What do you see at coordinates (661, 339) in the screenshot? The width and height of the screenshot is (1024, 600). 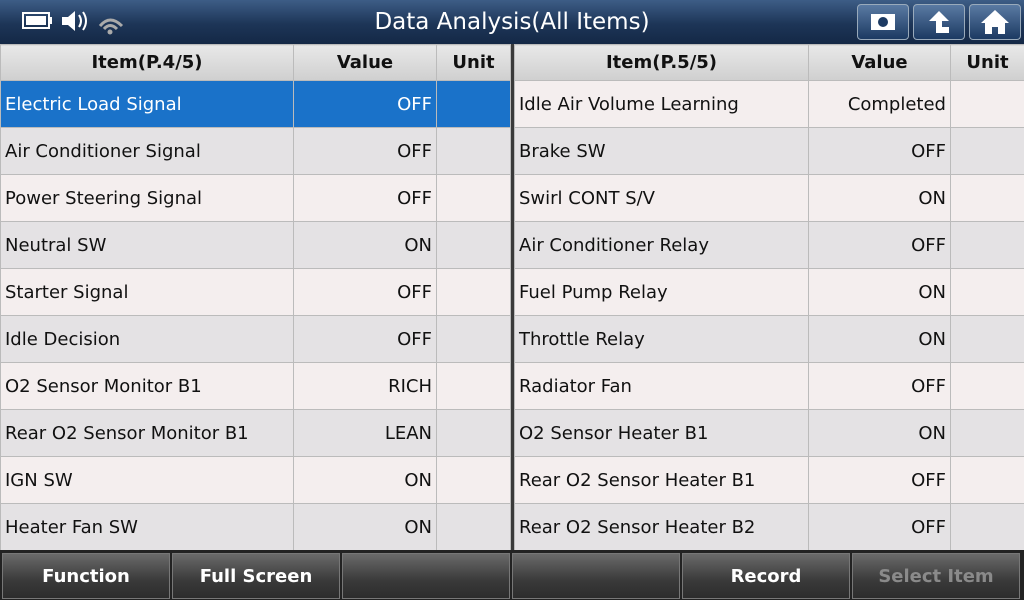 I see `item-cell: Throttle Relay` at bounding box center [661, 339].